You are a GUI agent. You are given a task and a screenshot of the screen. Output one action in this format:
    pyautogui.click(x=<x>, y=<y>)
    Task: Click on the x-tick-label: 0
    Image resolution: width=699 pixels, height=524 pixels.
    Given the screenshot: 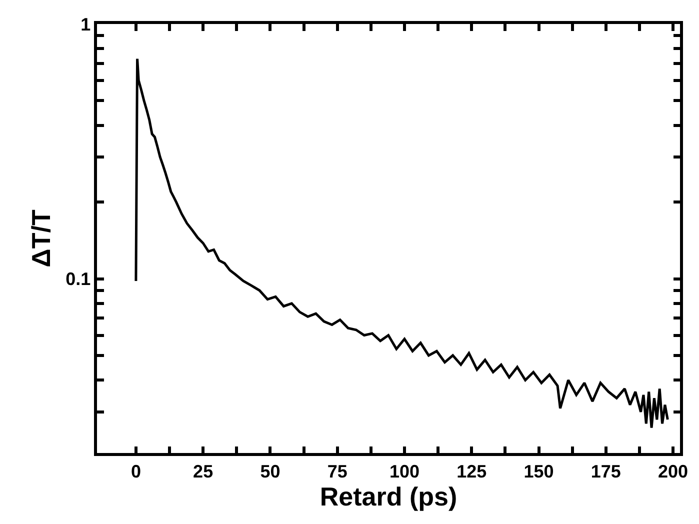 What is the action you would take?
    pyautogui.click(x=135, y=471)
    